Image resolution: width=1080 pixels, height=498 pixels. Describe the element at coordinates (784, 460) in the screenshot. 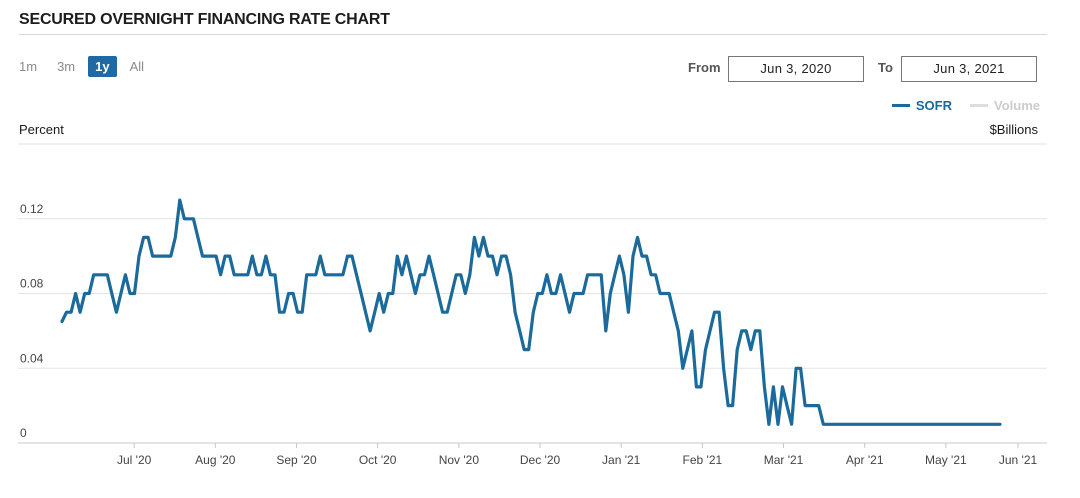

I see `x-tick-label: Mar '21` at that location.